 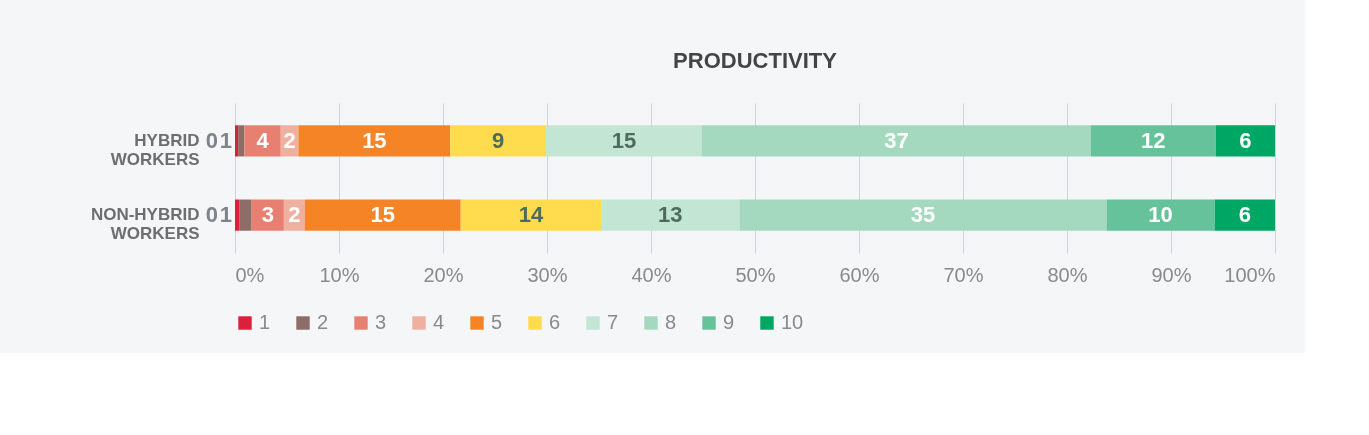 What do you see at coordinates (555, 322) in the screenshot?
I see `legend-label: 6` at bounding box center [555, 322].